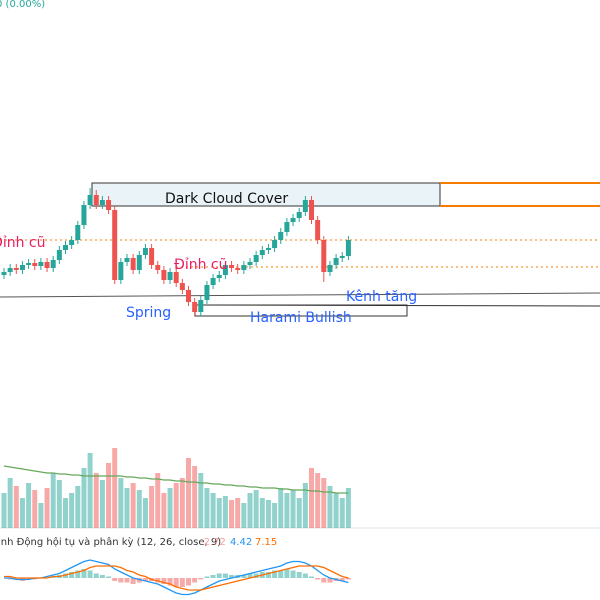 The image size is (600, 600). I want to click on signal-line, so click(176, 578).